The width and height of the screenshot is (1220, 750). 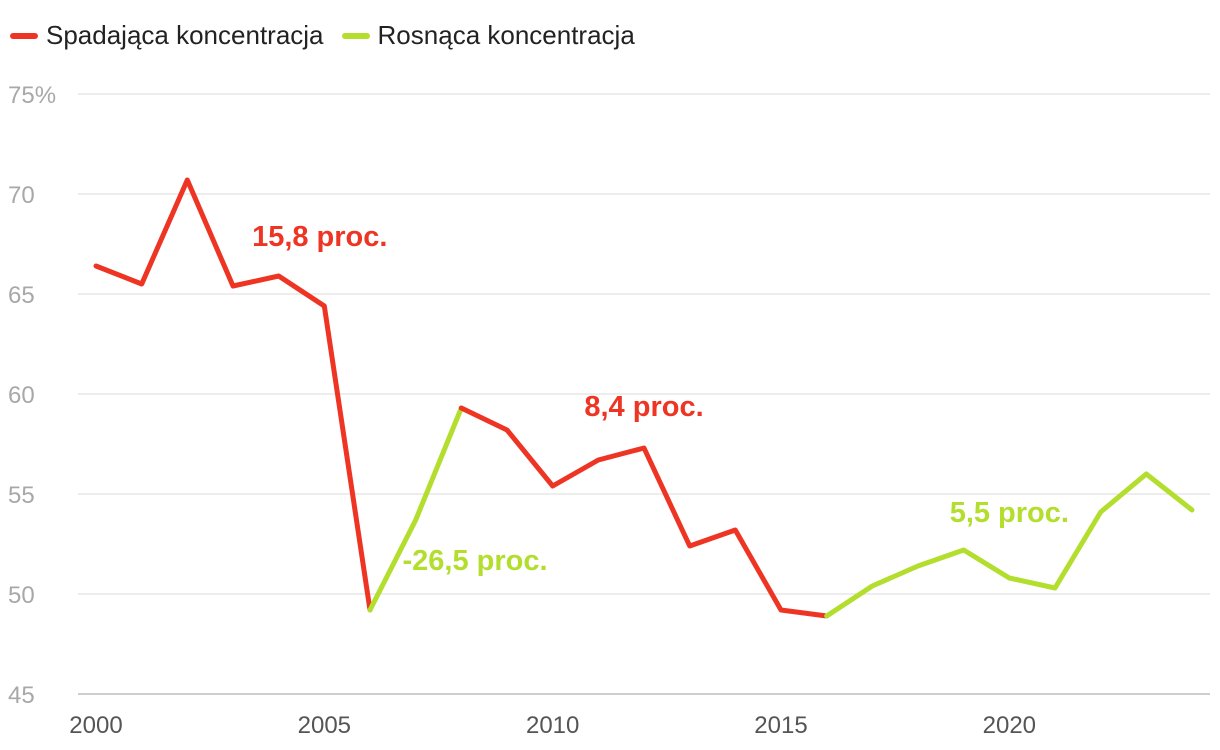 What do you see at coordinates (1009, 725) in the screenshot?
I see `x-tick-label: 2020` at bounding box center [1009, 725].